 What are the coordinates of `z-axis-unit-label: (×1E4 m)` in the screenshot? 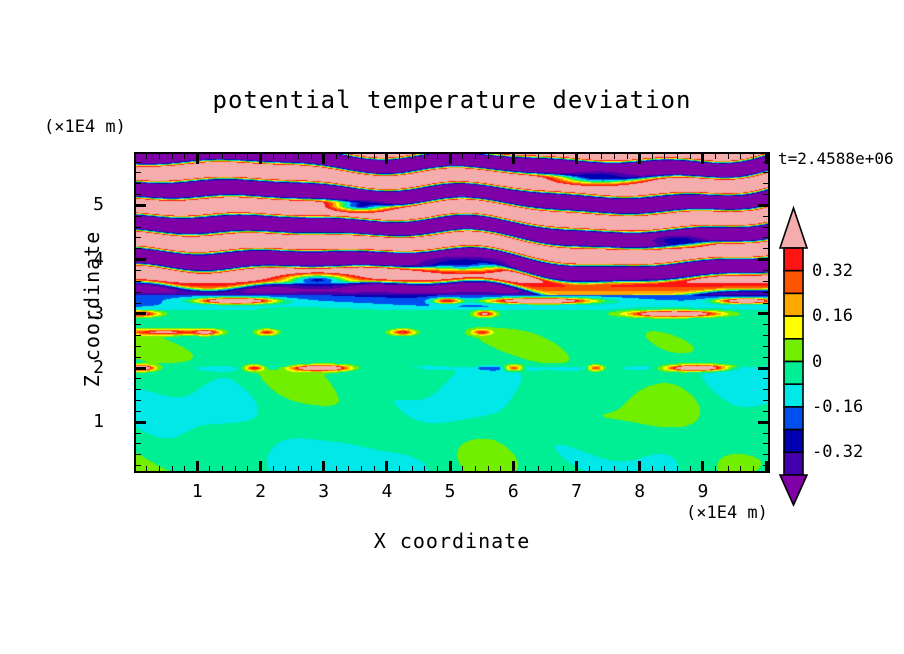 It's located at (85, 127).